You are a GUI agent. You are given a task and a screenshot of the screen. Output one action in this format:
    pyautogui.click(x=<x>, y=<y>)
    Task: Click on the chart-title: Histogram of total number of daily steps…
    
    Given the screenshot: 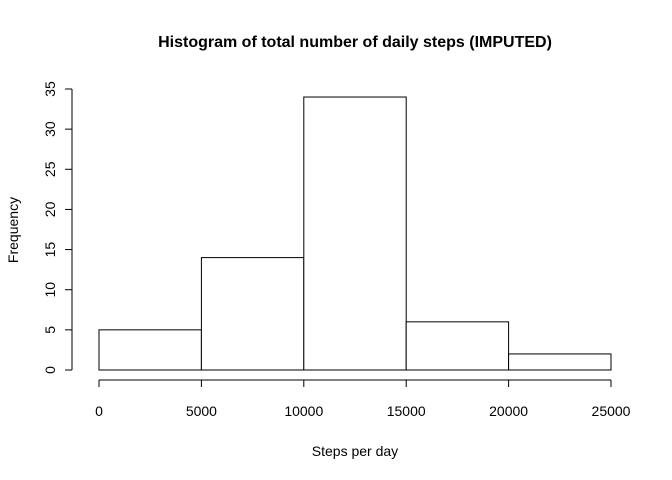 What is the action you would take?
    pyautogui.click(x=355, y=42)
    